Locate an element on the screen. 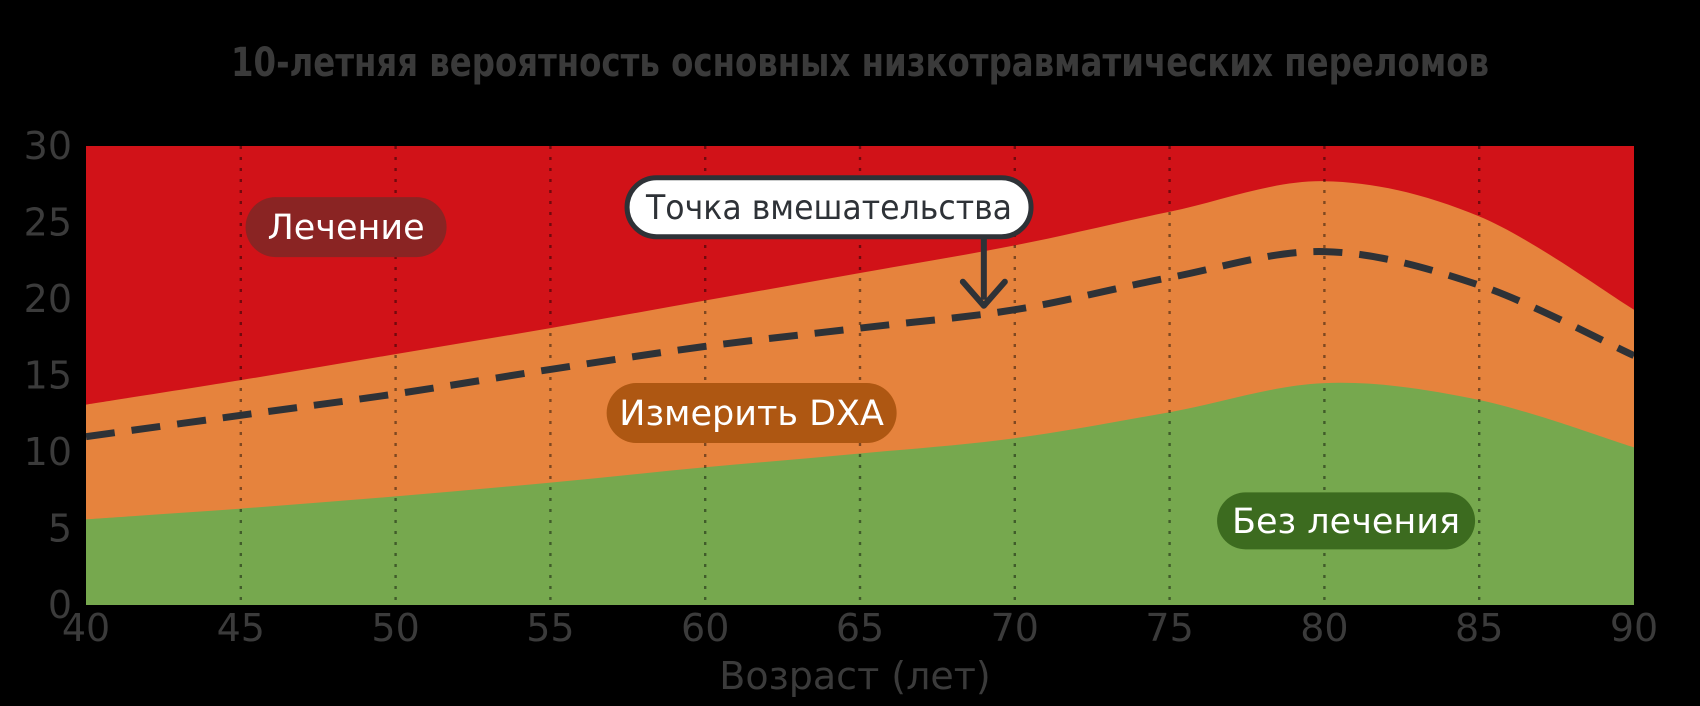  callout-arrowhead-icon is located at coordinates (983, 293).